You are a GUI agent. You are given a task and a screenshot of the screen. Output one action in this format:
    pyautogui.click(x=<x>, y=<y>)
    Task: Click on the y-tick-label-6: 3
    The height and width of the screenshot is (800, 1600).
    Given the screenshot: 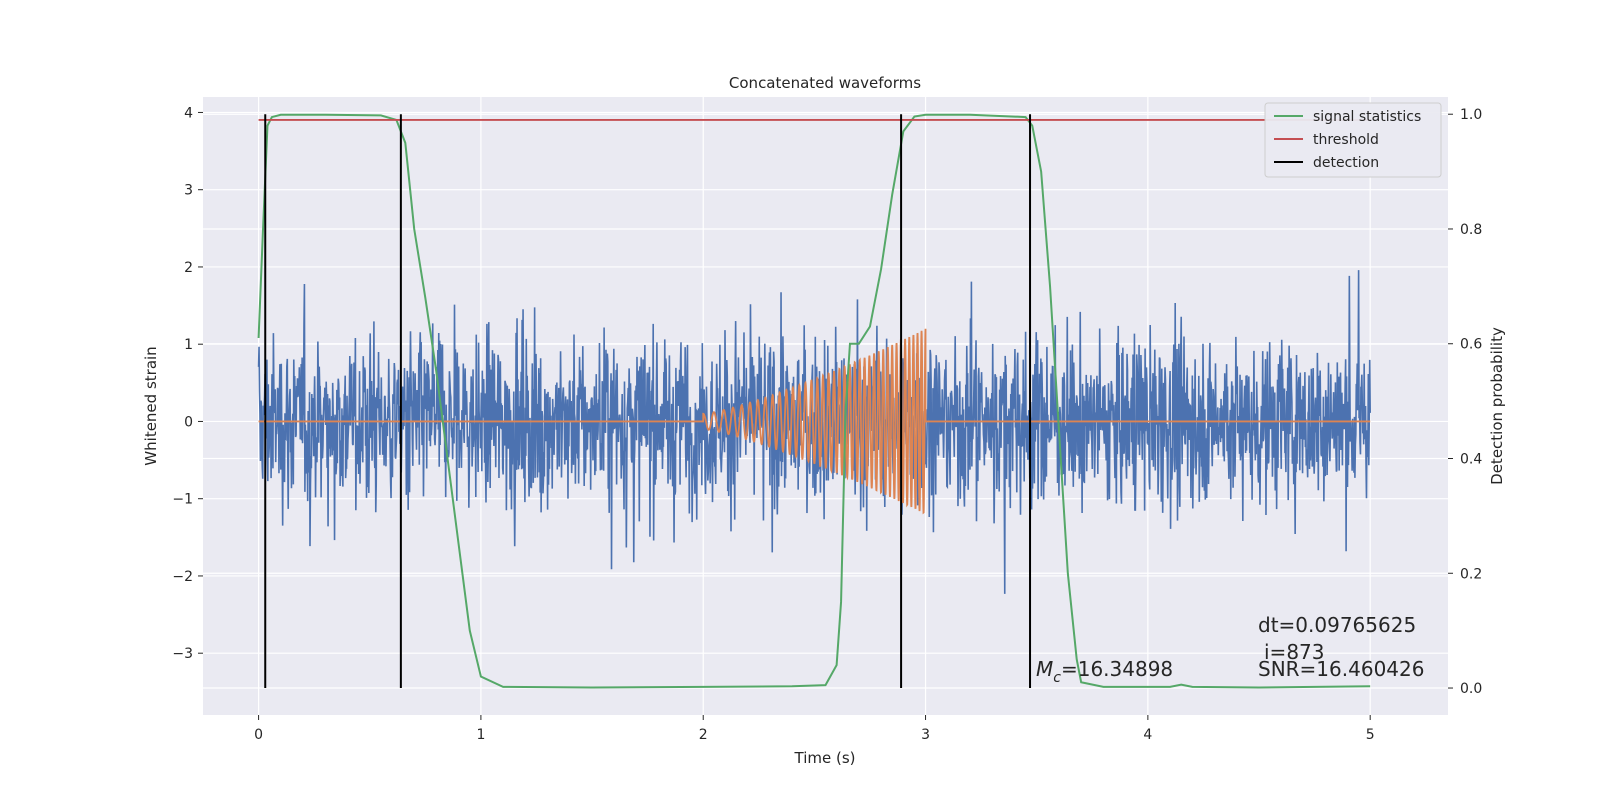 What is the action you would take?
    pyautogui.click(x=188, y=191)
    